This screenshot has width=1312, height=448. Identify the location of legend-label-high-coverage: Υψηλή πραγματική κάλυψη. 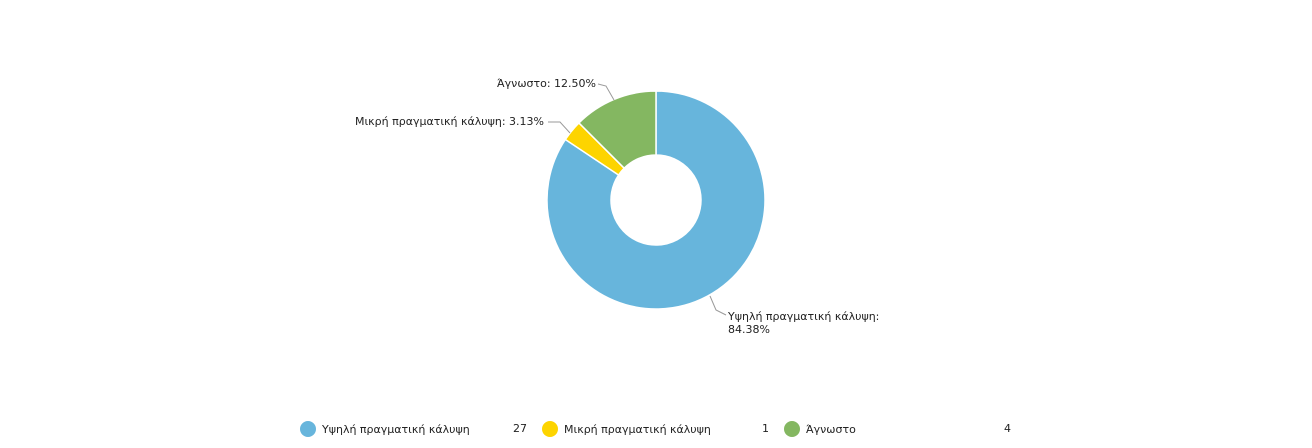
(396, 429).